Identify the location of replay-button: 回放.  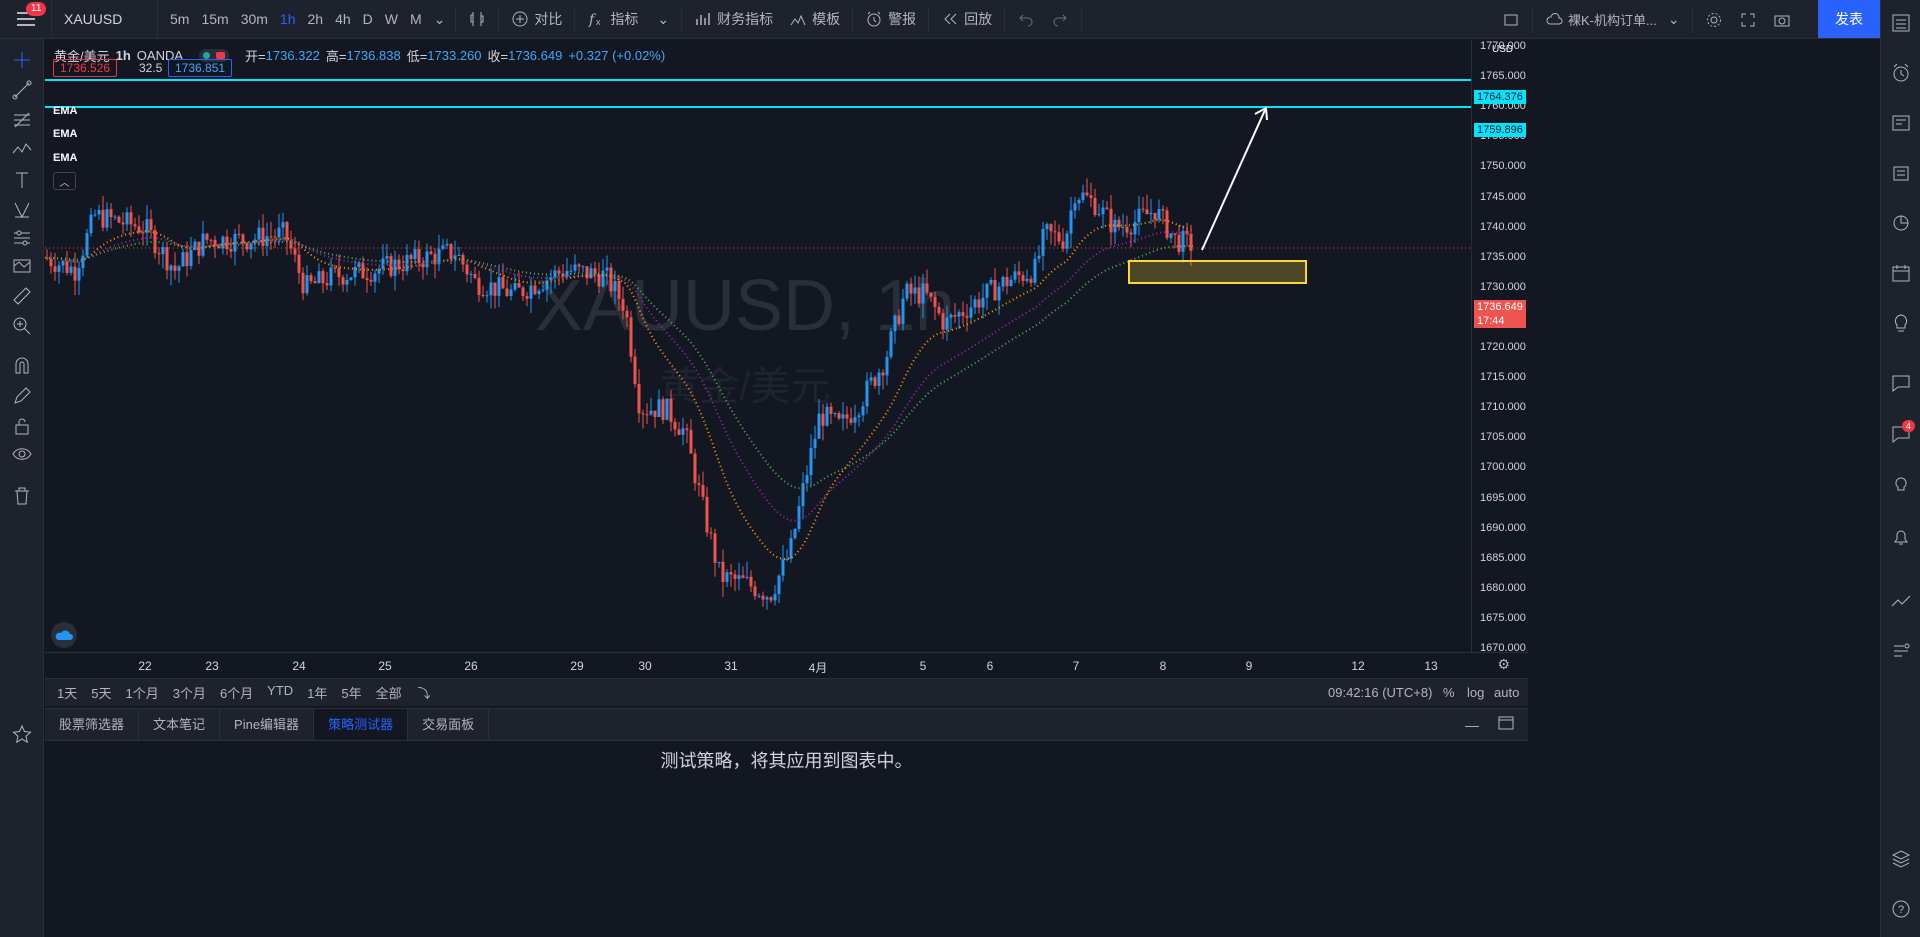
(966, 19).